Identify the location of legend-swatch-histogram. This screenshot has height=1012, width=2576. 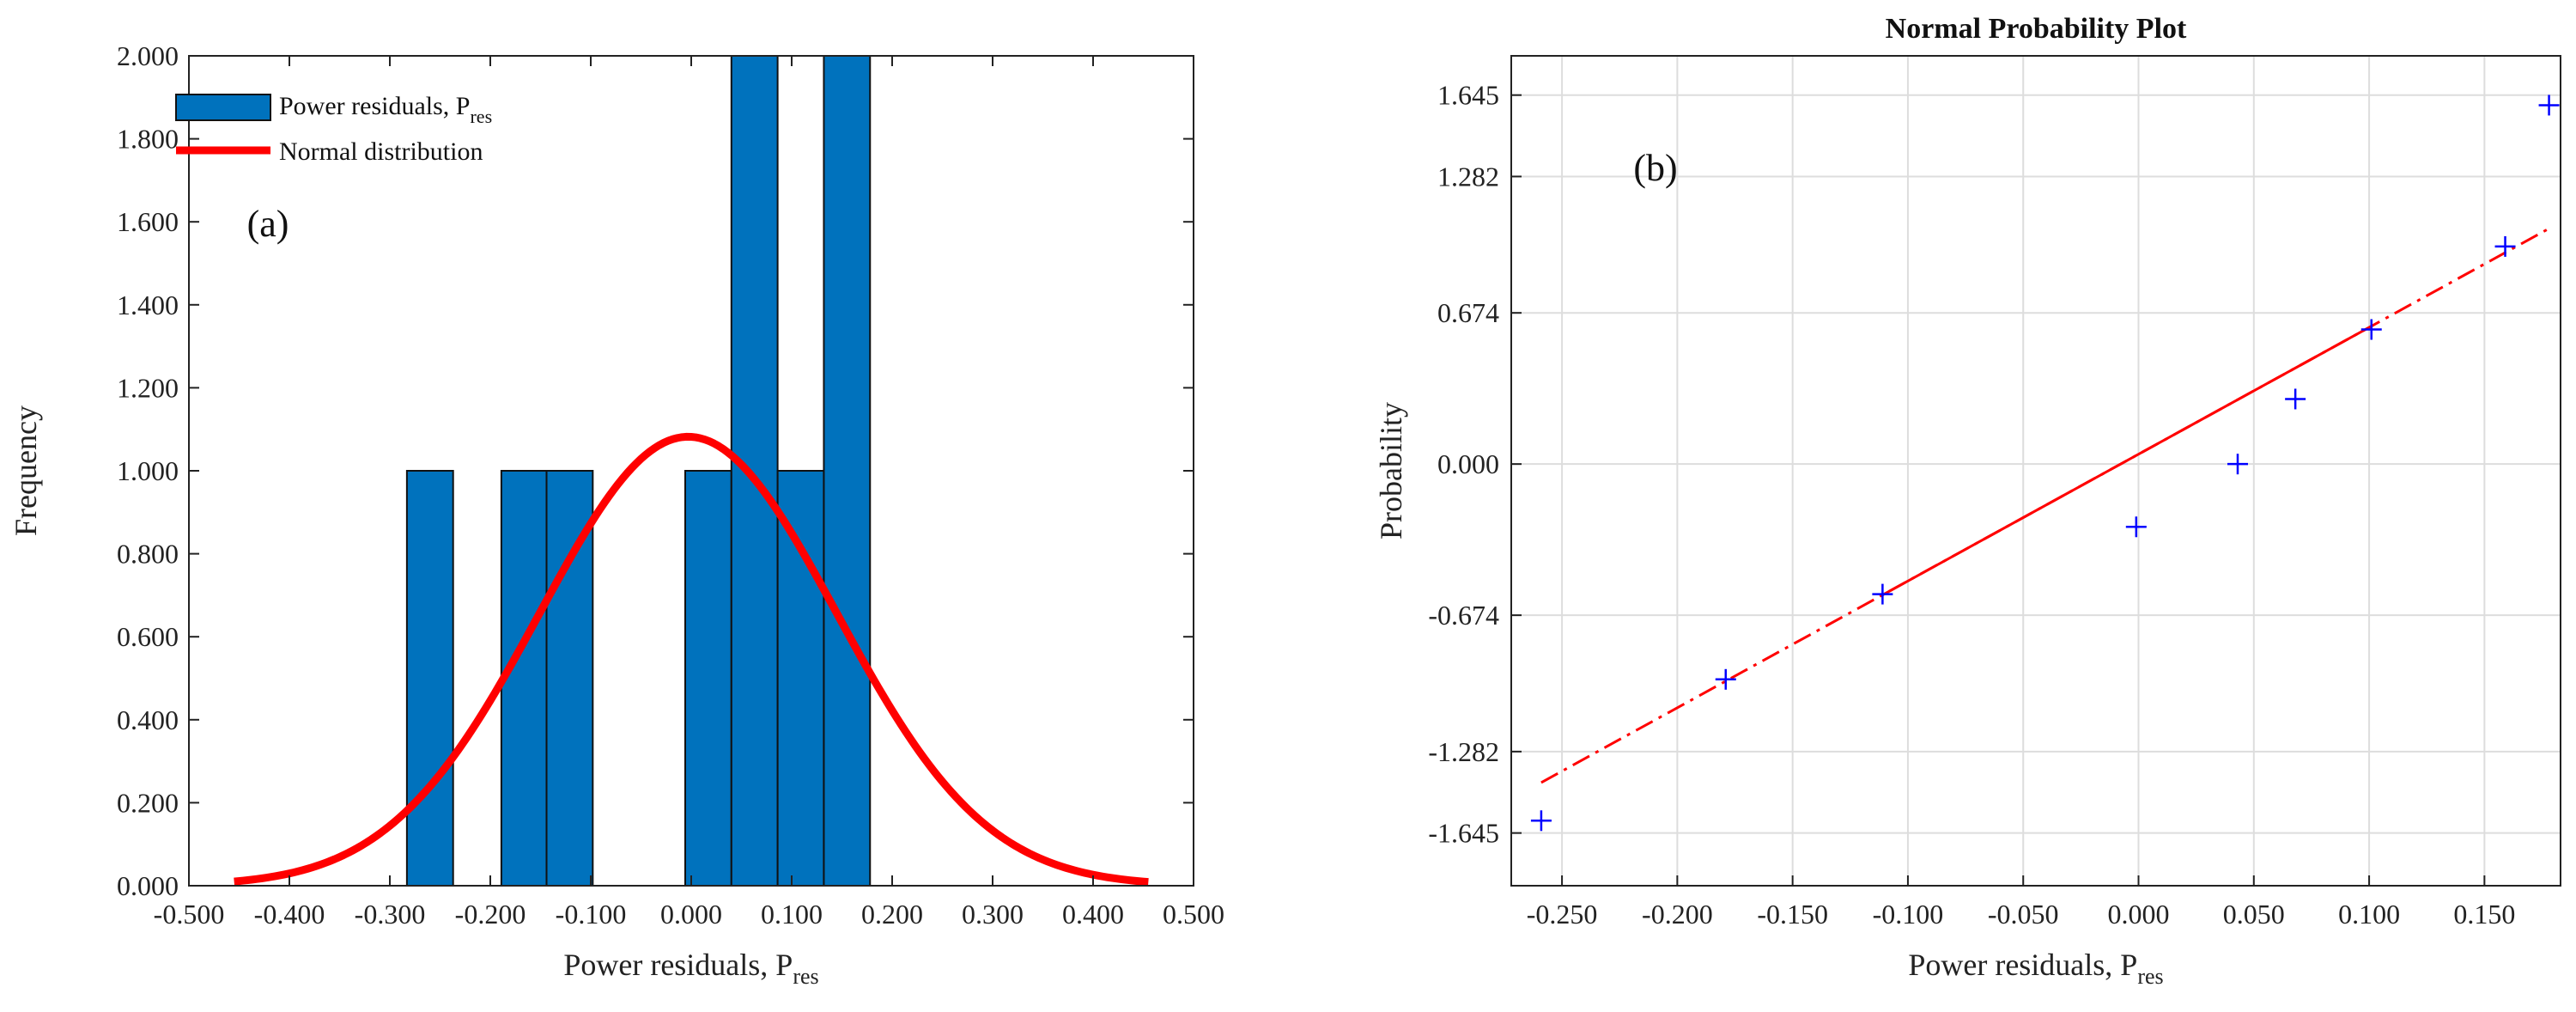
(223, 107).